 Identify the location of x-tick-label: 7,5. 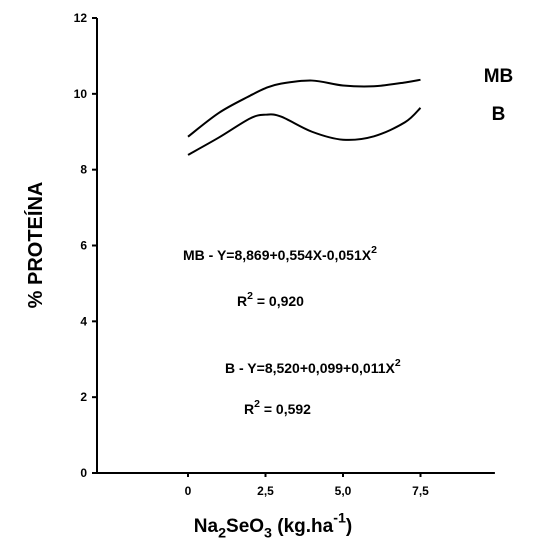
(420, 491).